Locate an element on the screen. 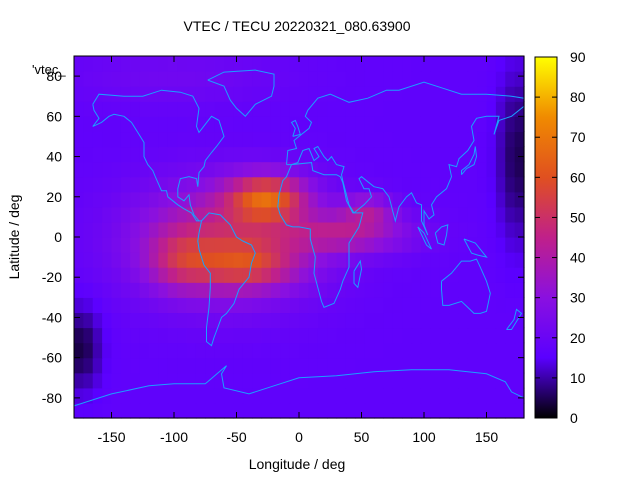  coastline-new-guinea is located at coordinates (475, 248).